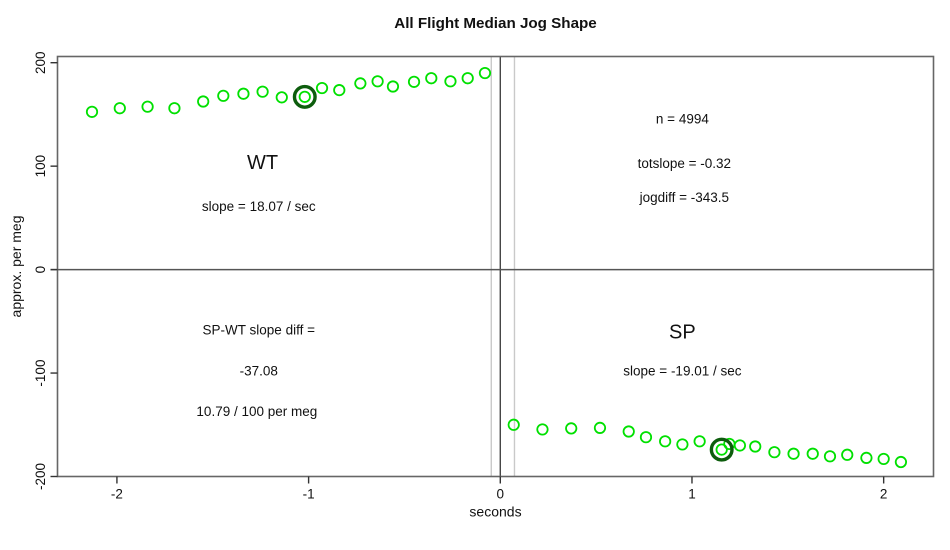 This screenshot has height=550, width=950. What do you see at coordinates (495, 512) in the screenshot?
I see `x-axis-label: seconds` at bounding box center [495, 512].